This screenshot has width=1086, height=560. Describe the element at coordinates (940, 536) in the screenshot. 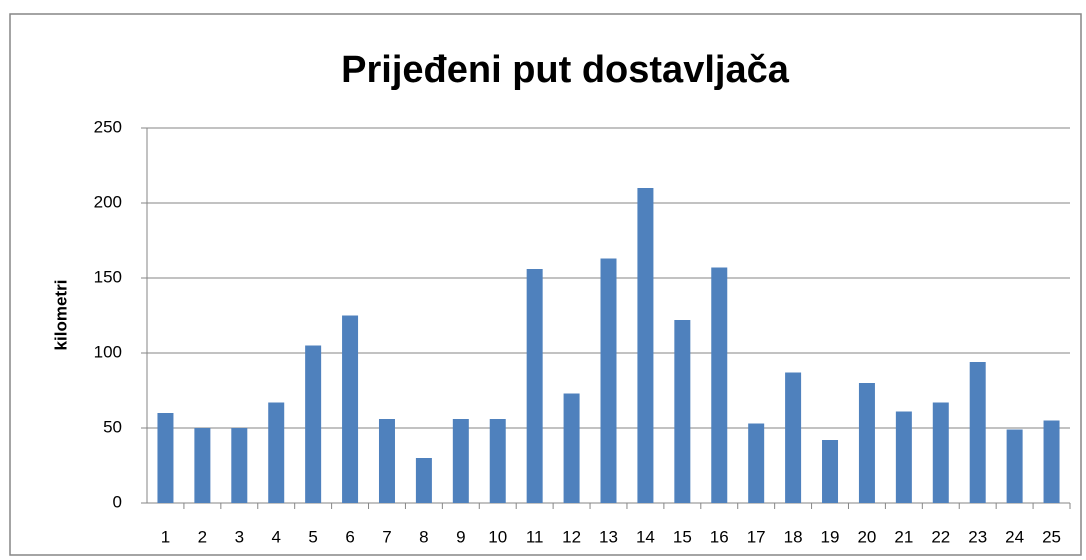

I see `x-tick-label: 22` at that location.